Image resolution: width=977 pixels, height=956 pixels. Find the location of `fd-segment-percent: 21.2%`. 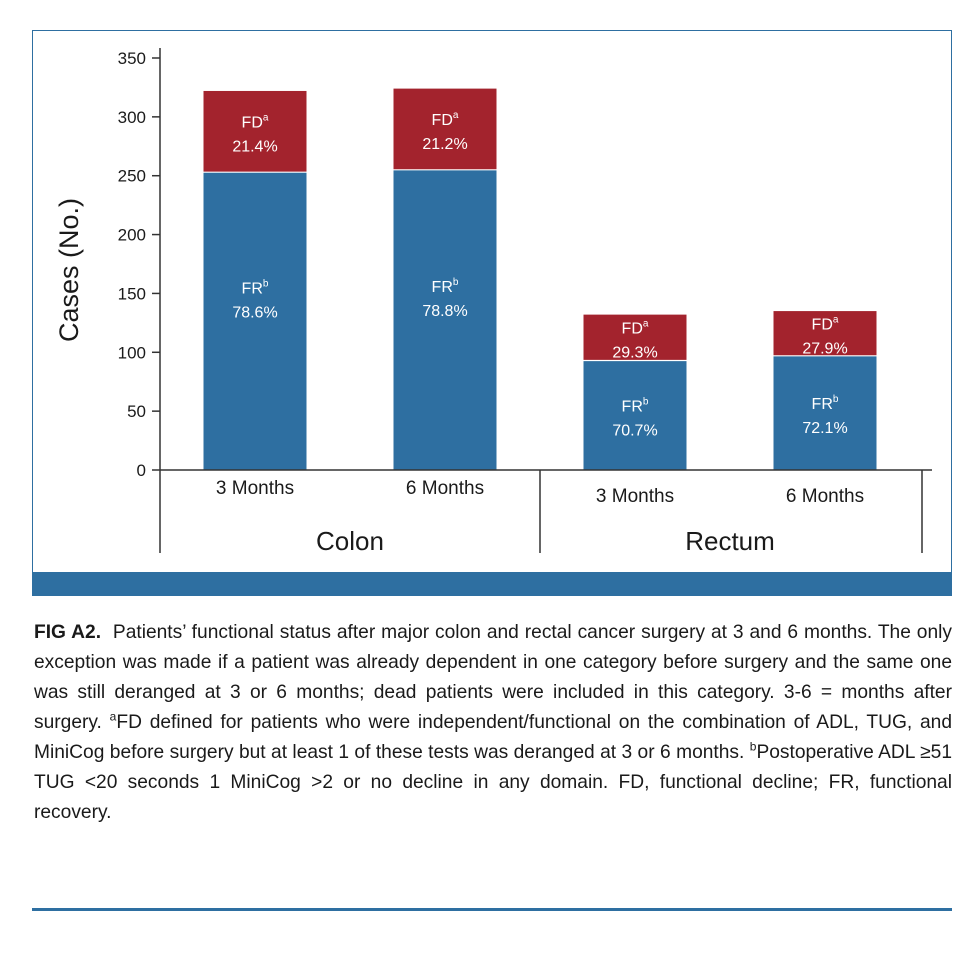

fd-segment-percent: 21.2% is located at coordinates (444, 144).